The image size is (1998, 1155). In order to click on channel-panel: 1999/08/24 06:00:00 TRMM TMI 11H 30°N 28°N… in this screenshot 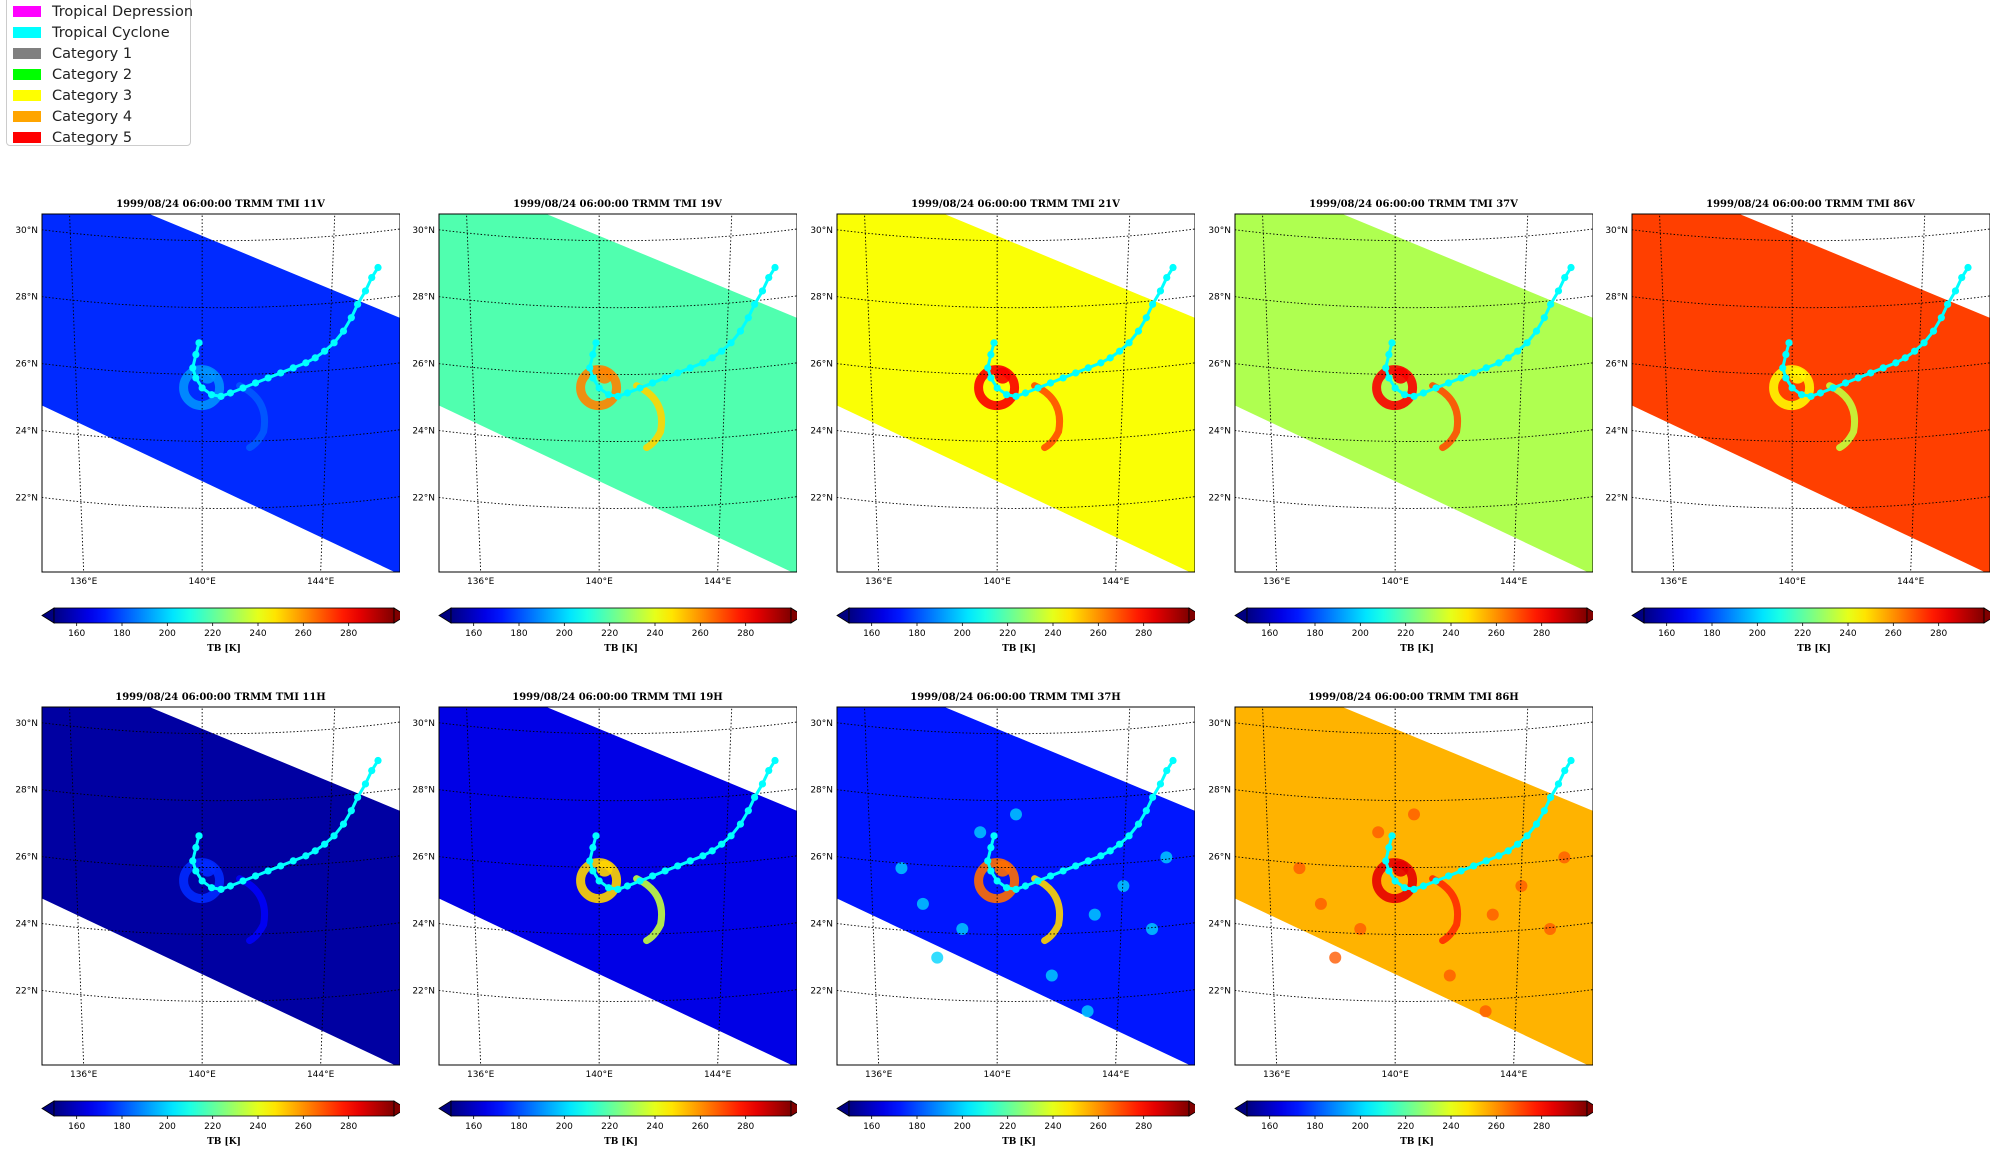, I will do `click(200, 922)`.